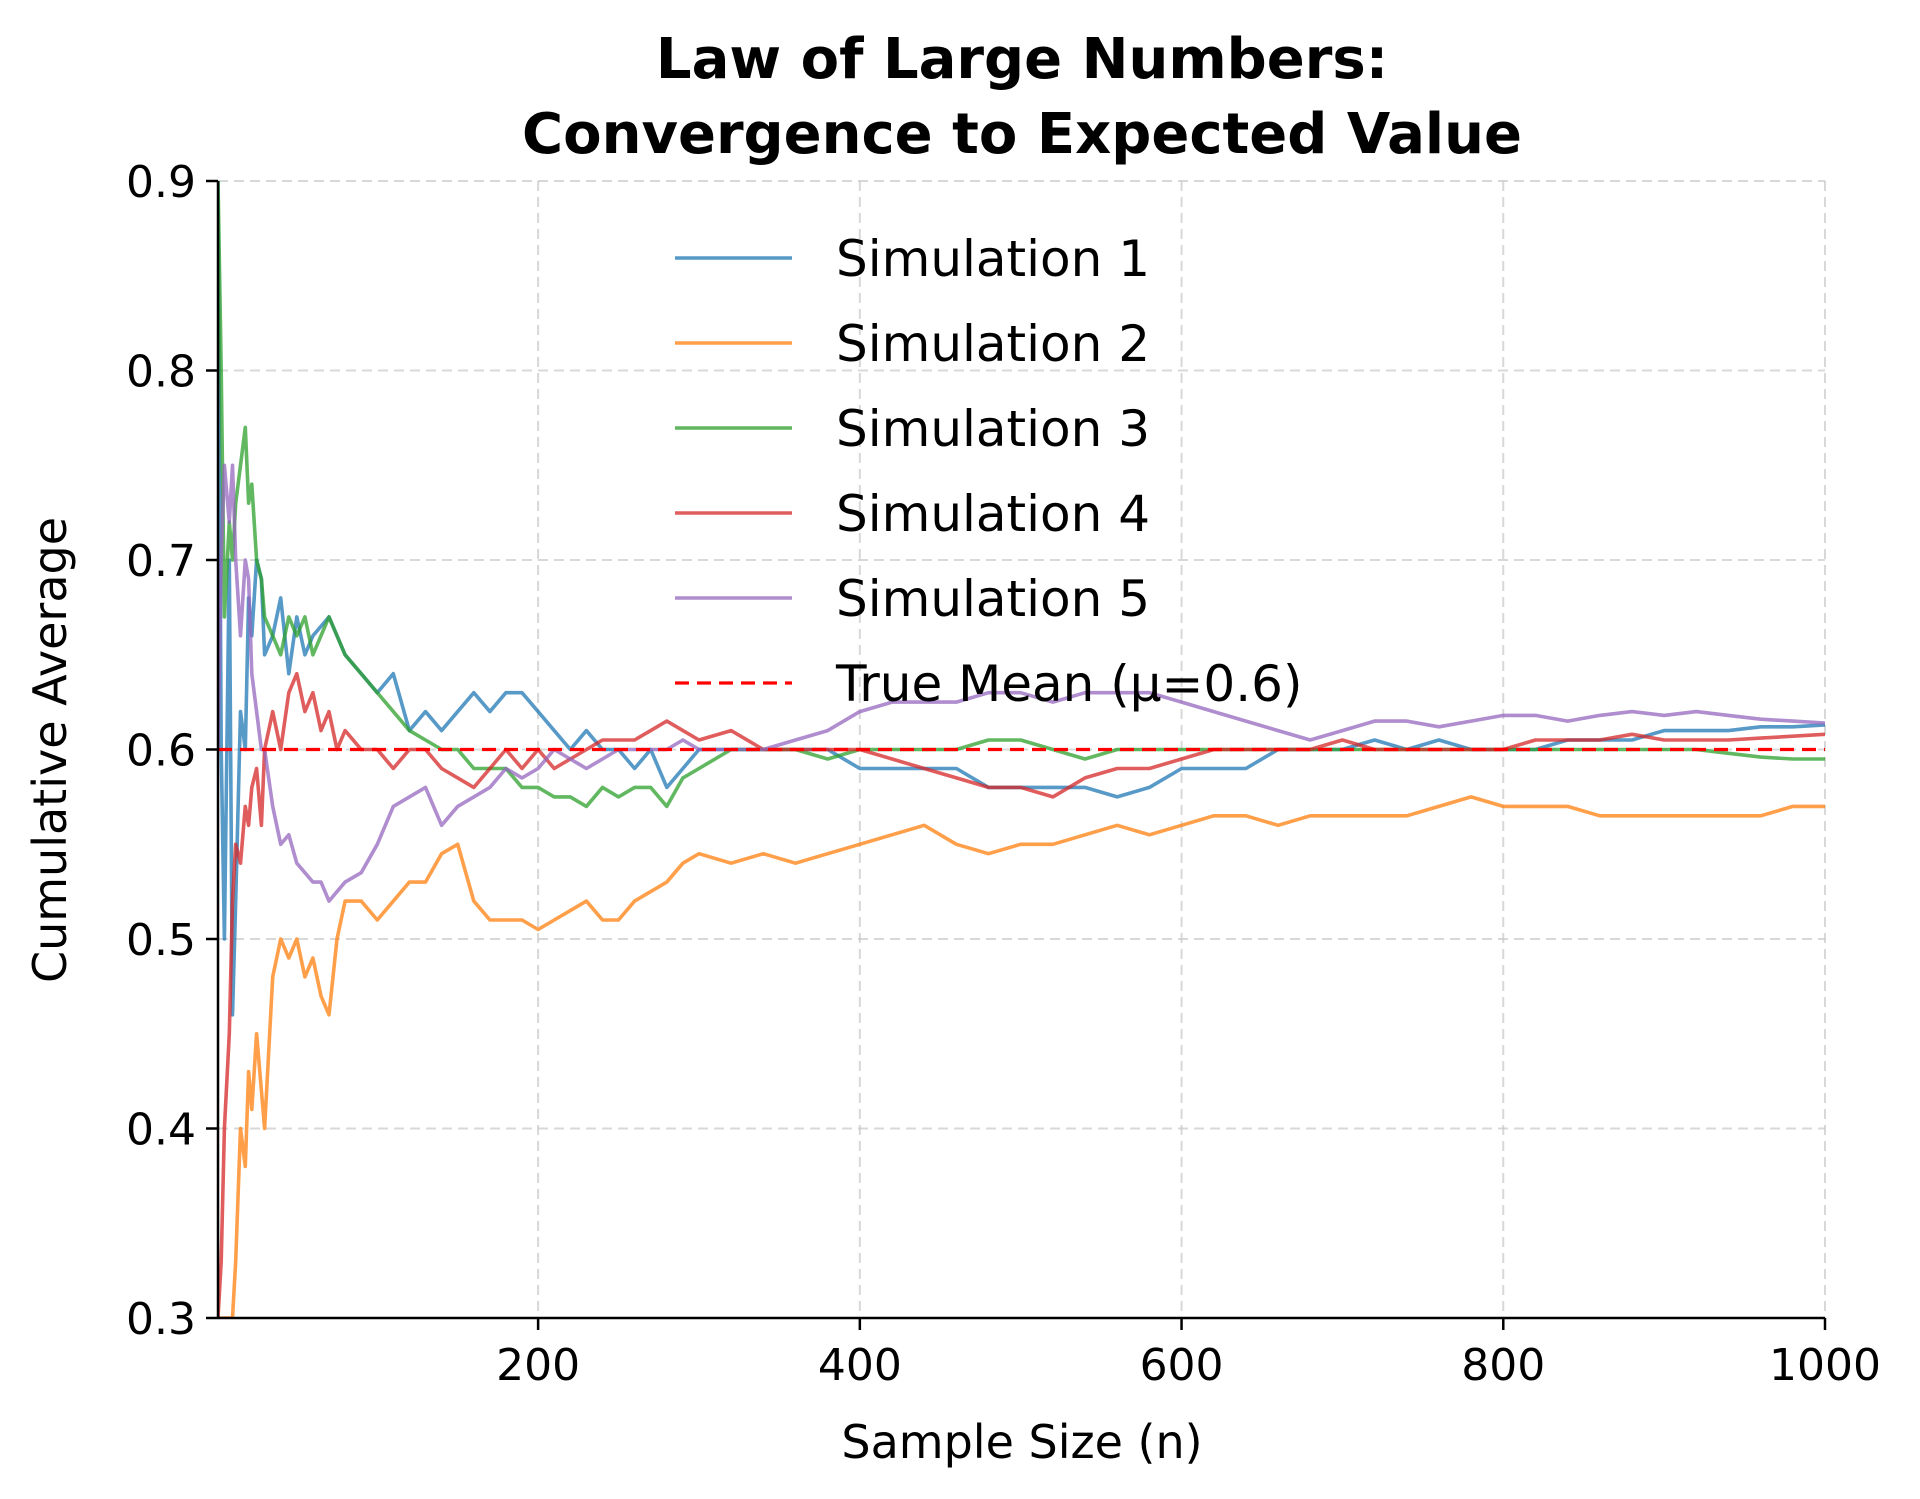 This screenshot has width=1920, height=1499. I want to click on x-tick-label: 1000, so click(1825, 1365).